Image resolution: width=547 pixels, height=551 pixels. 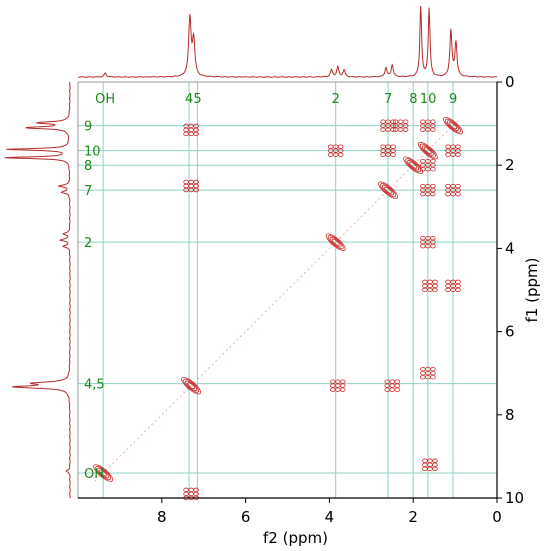 I want to click on y-tick-label-3: 6, so click(x=510, y=332).